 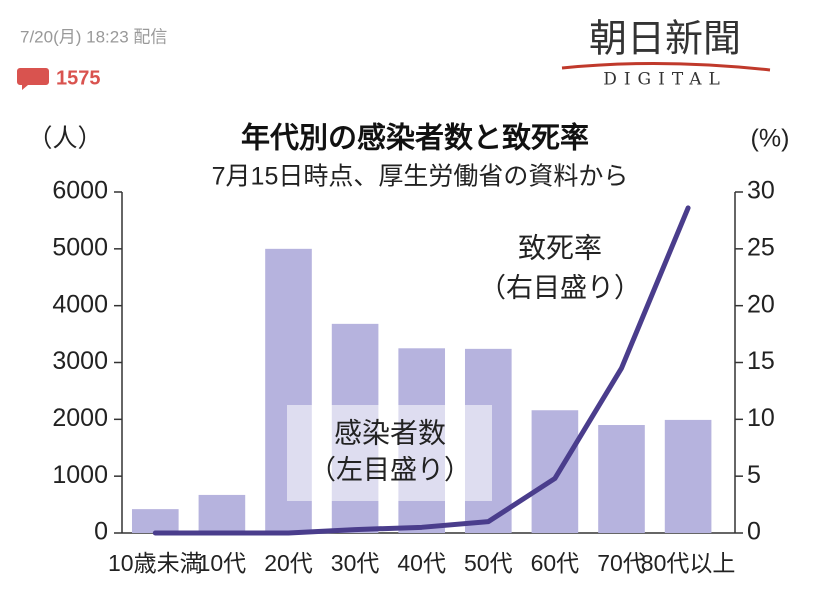 What do you see at coordinates (621, 563) in the screenshot?
I see `x-tick-label: 70代` at bounding box center [621, 563].